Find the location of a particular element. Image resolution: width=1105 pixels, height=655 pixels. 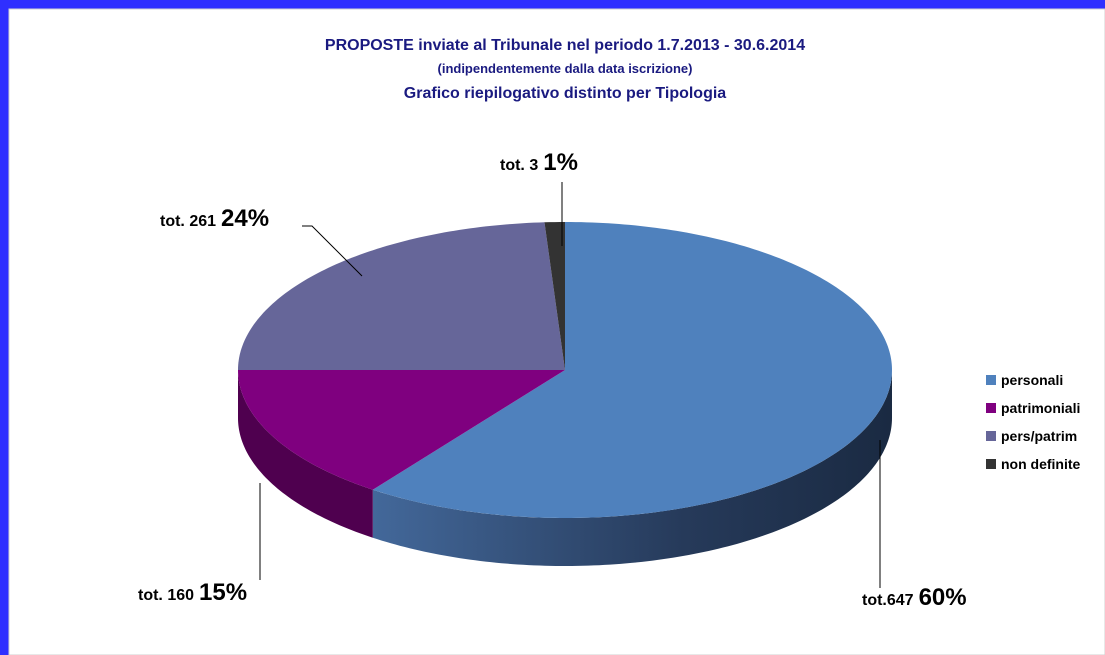

count-label: tot. 160 is located at coordinates (166, 595).